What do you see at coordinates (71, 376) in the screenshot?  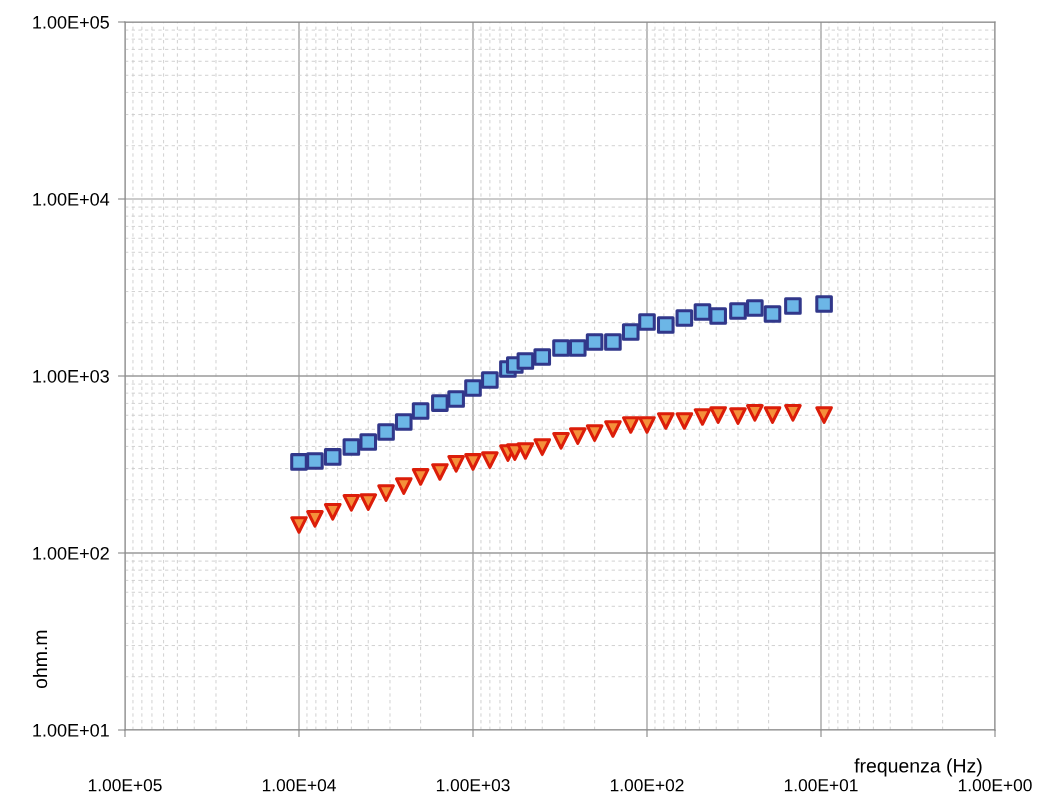 I see `y-tick-label: 1.00E+03` at bounding box center [71, 376].